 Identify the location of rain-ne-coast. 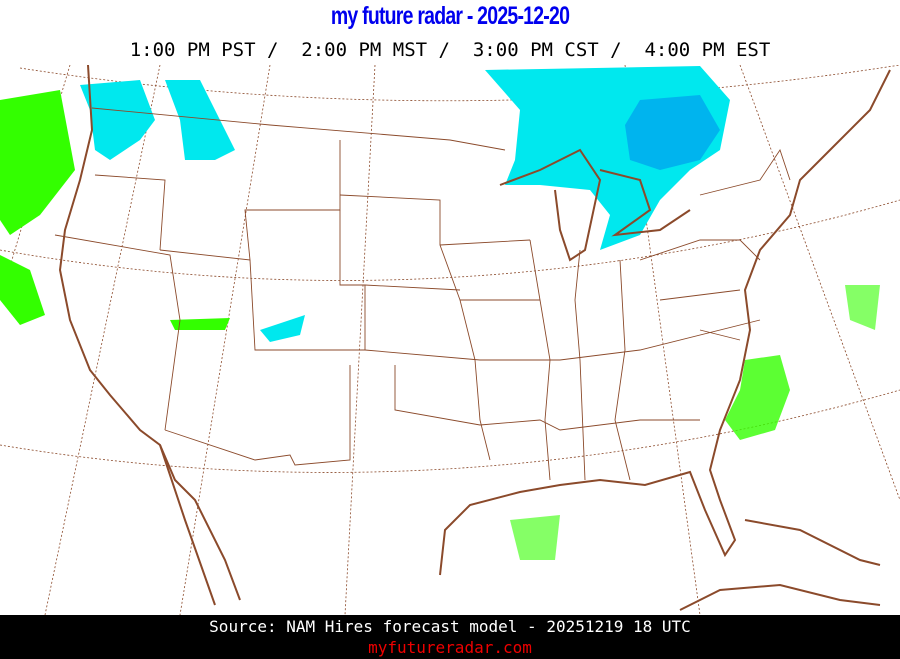
(862, 307).